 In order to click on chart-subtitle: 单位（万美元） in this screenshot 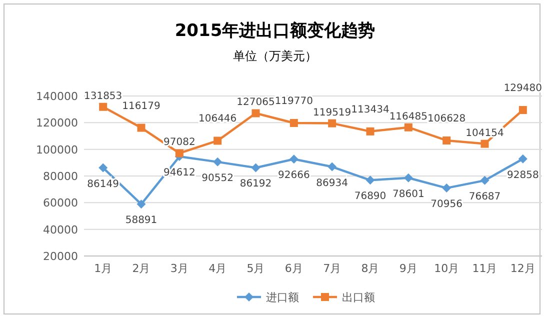, I will do `click(275, 56)`.